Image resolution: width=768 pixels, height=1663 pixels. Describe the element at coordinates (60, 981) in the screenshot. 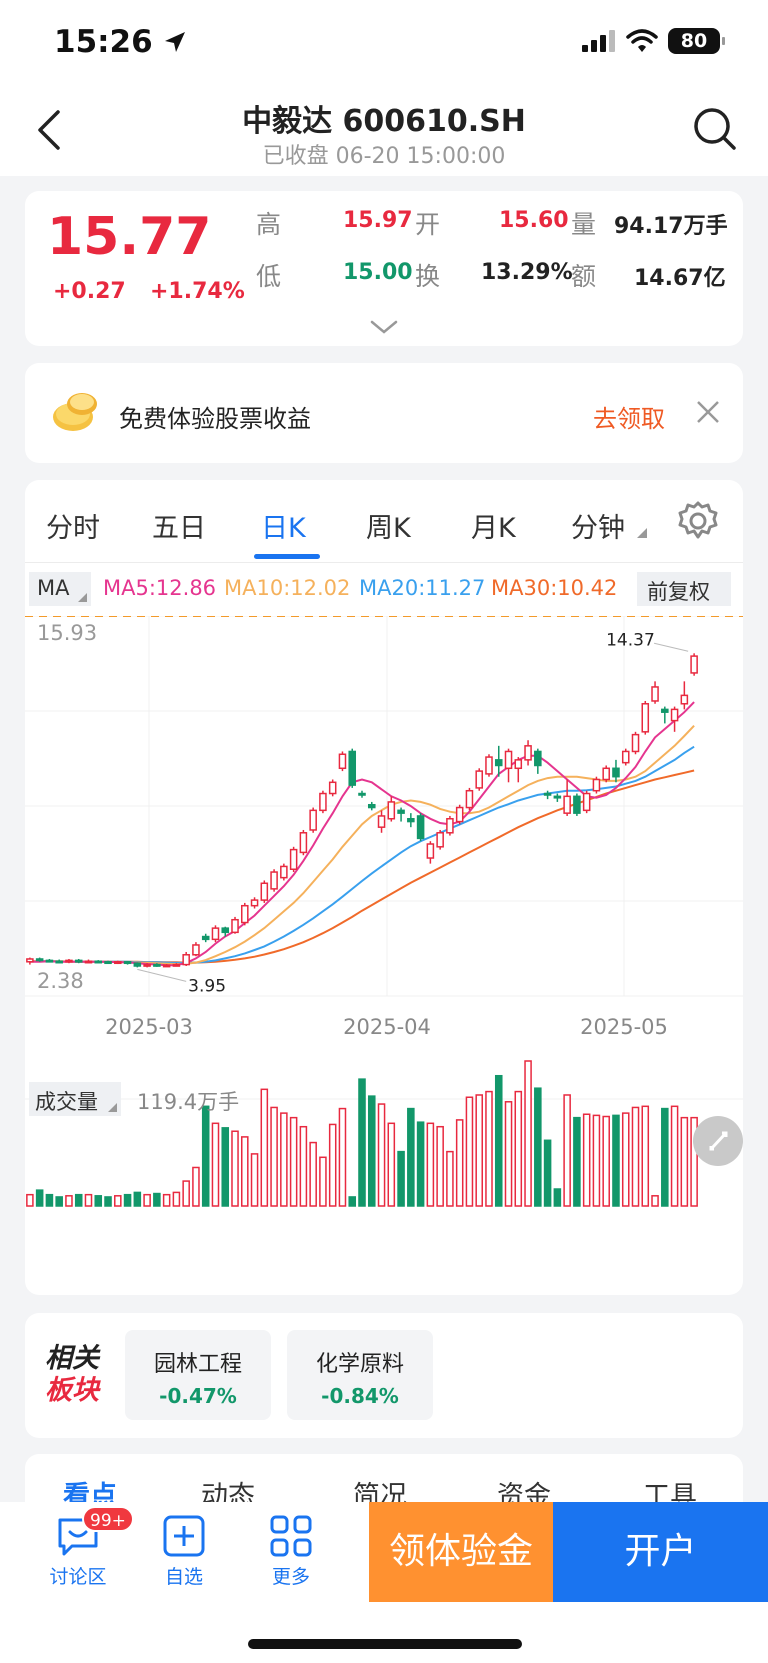

I see `y-axis-bottom-label: 2.38` at that location.